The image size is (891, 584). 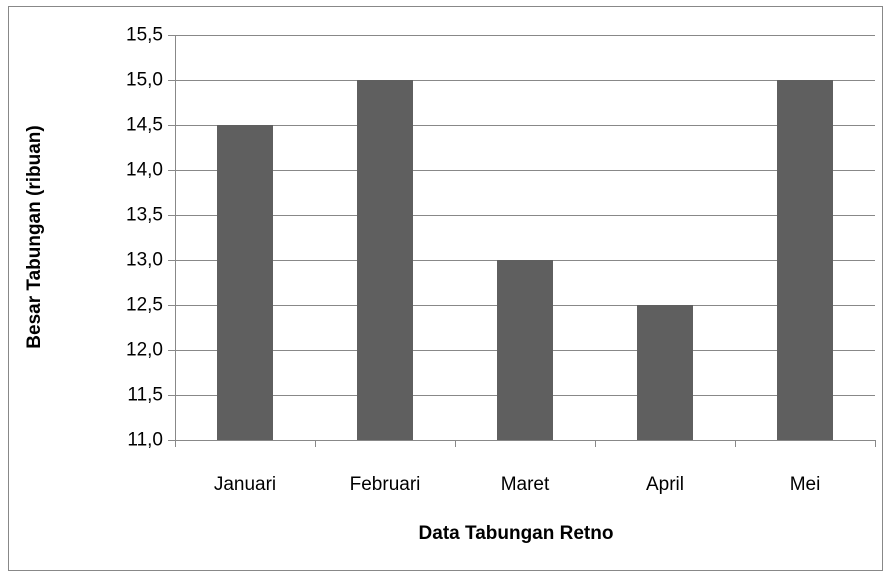 What do you see at coordinates (144, 35) in the screenshot?
I see `y-tick-label: 15,5` at bounding box center [144, 35].